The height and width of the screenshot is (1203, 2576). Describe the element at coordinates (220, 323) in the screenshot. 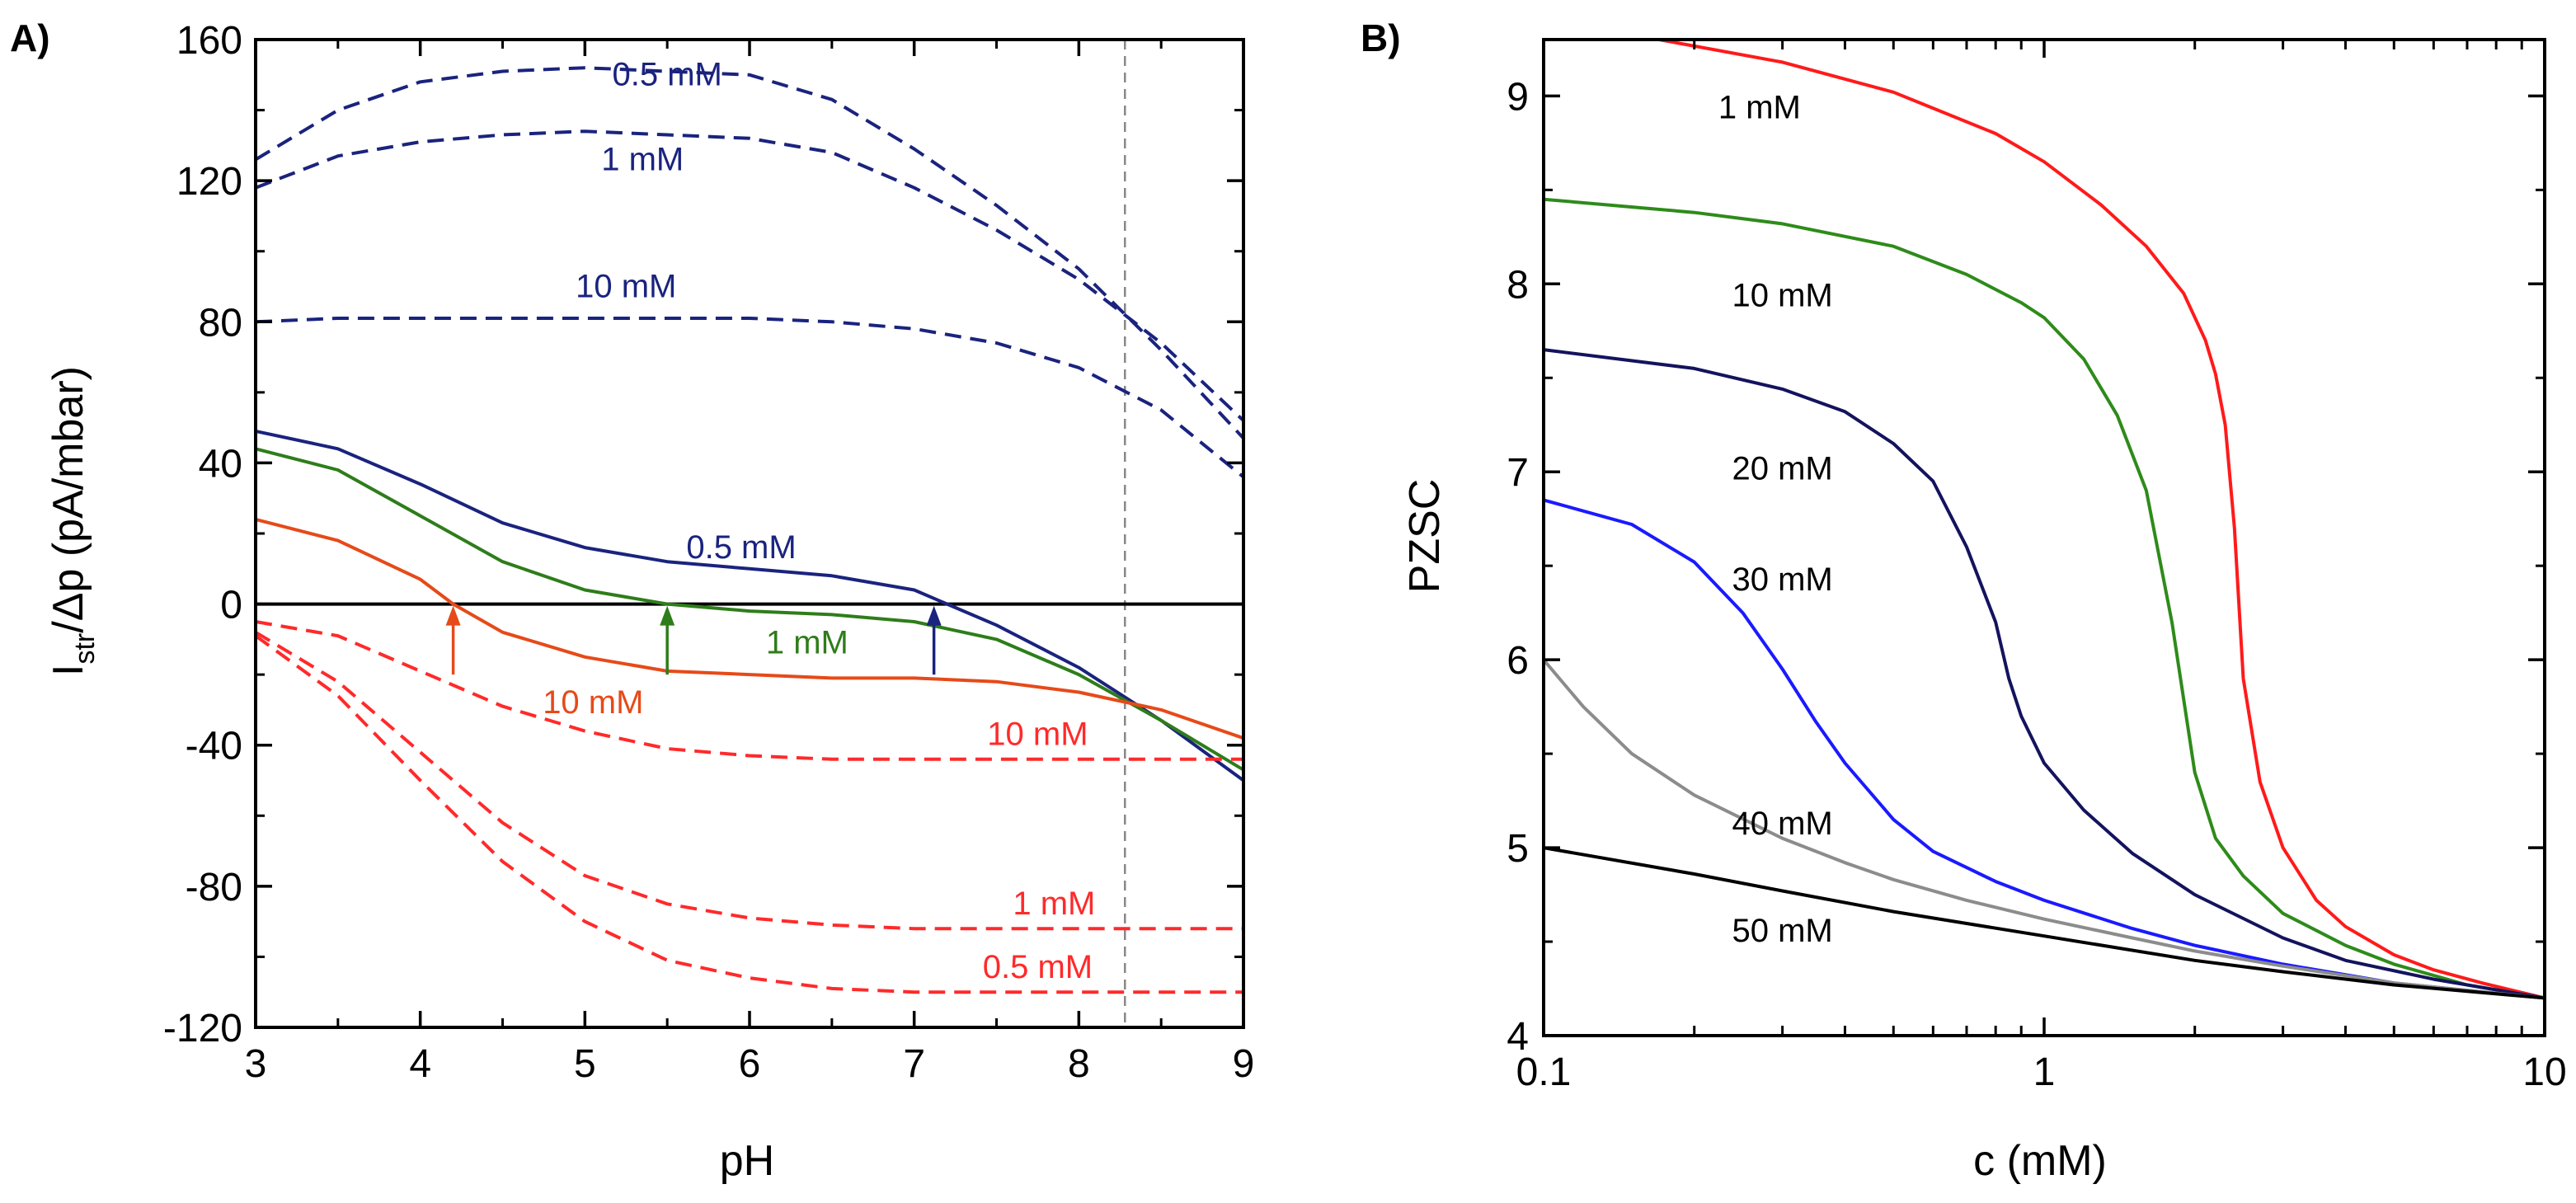

I see `y-tick-label-5: 80` at that location.